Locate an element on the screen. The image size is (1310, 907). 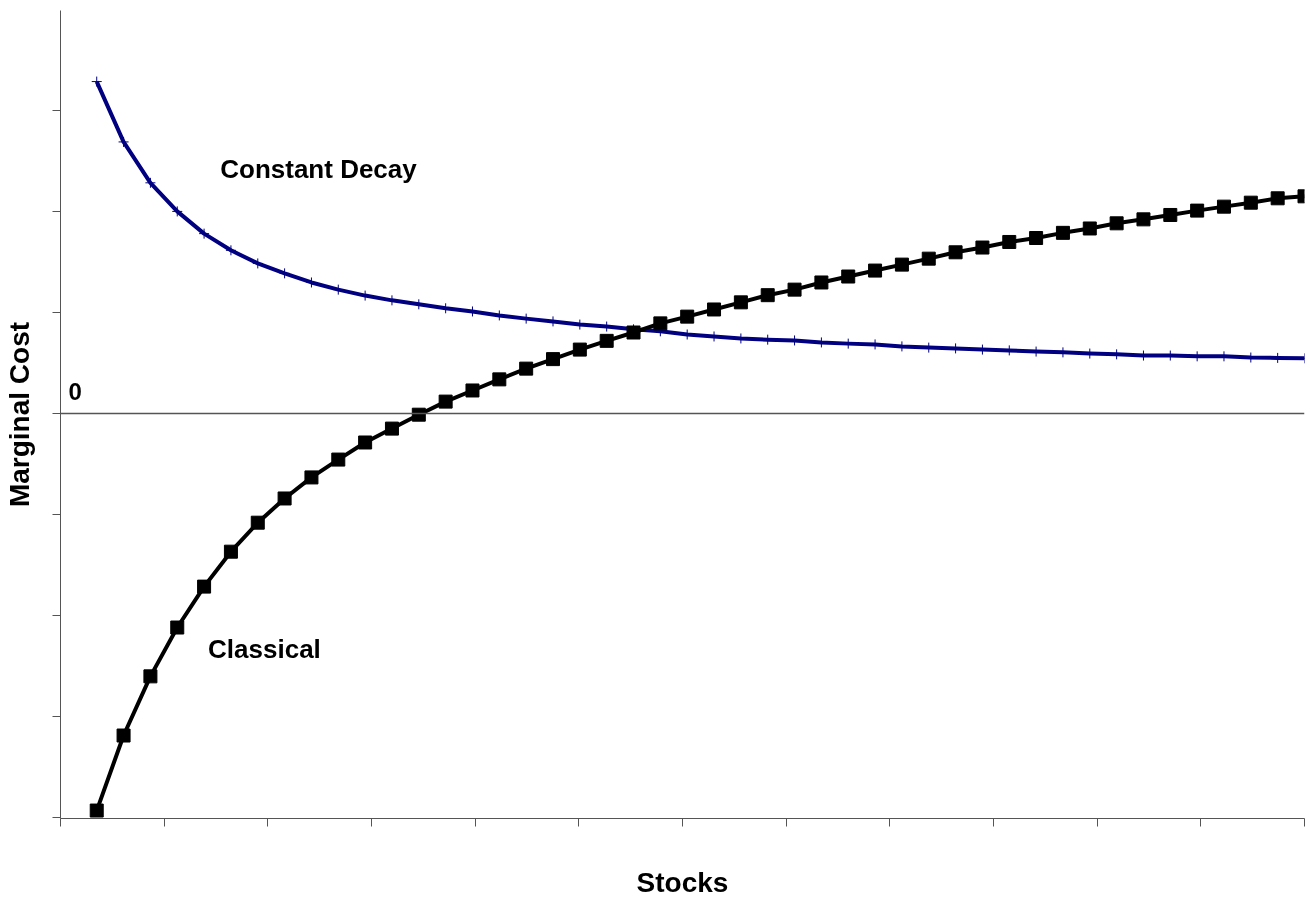
y-axis-title: Marginal Cost is located at coordinates (19, 414).